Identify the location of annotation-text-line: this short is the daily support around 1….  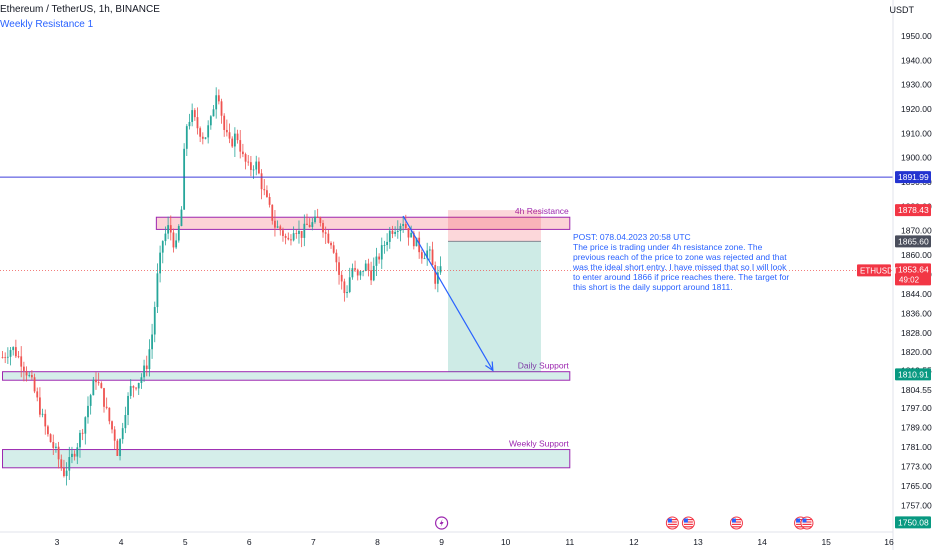
(653, 287).